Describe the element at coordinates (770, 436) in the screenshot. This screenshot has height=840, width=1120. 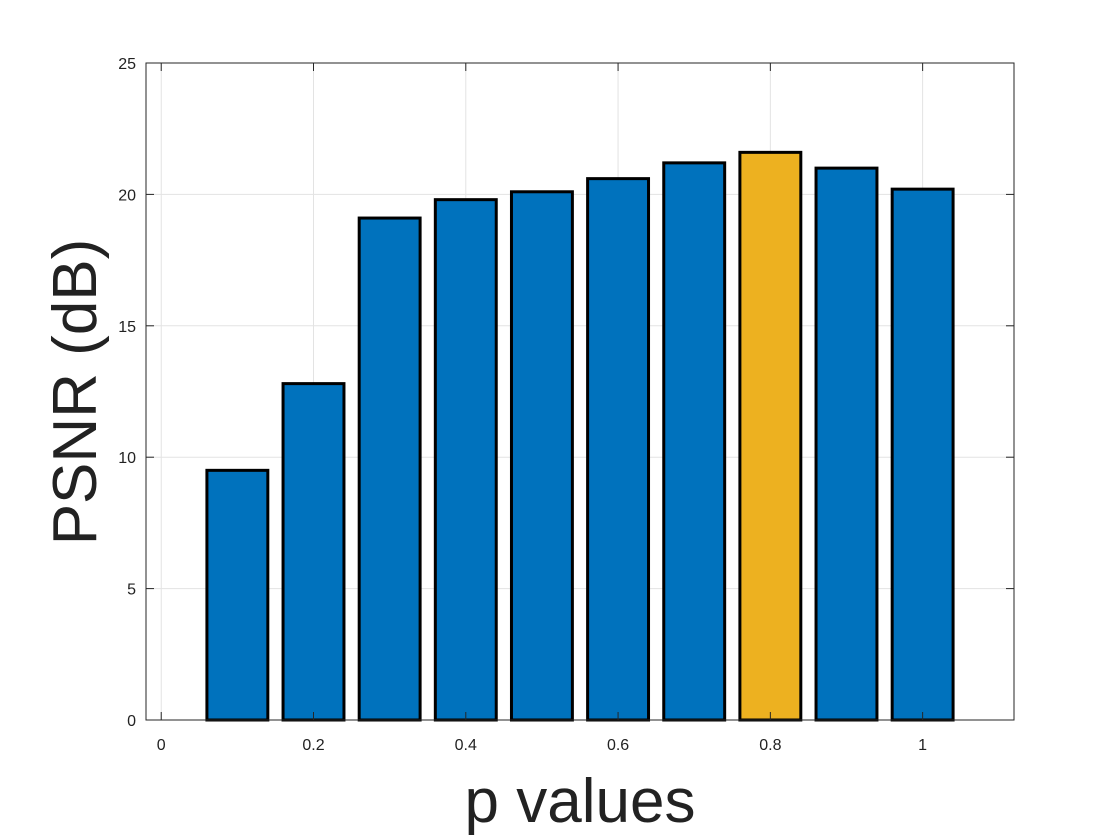
I see `bar-highlighted` at that location.